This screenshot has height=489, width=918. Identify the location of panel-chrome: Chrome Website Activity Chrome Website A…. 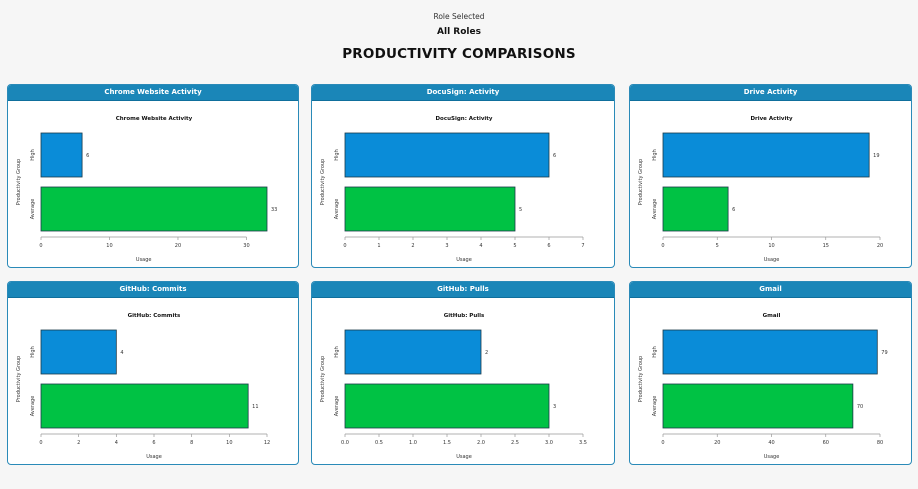
(153, 176).